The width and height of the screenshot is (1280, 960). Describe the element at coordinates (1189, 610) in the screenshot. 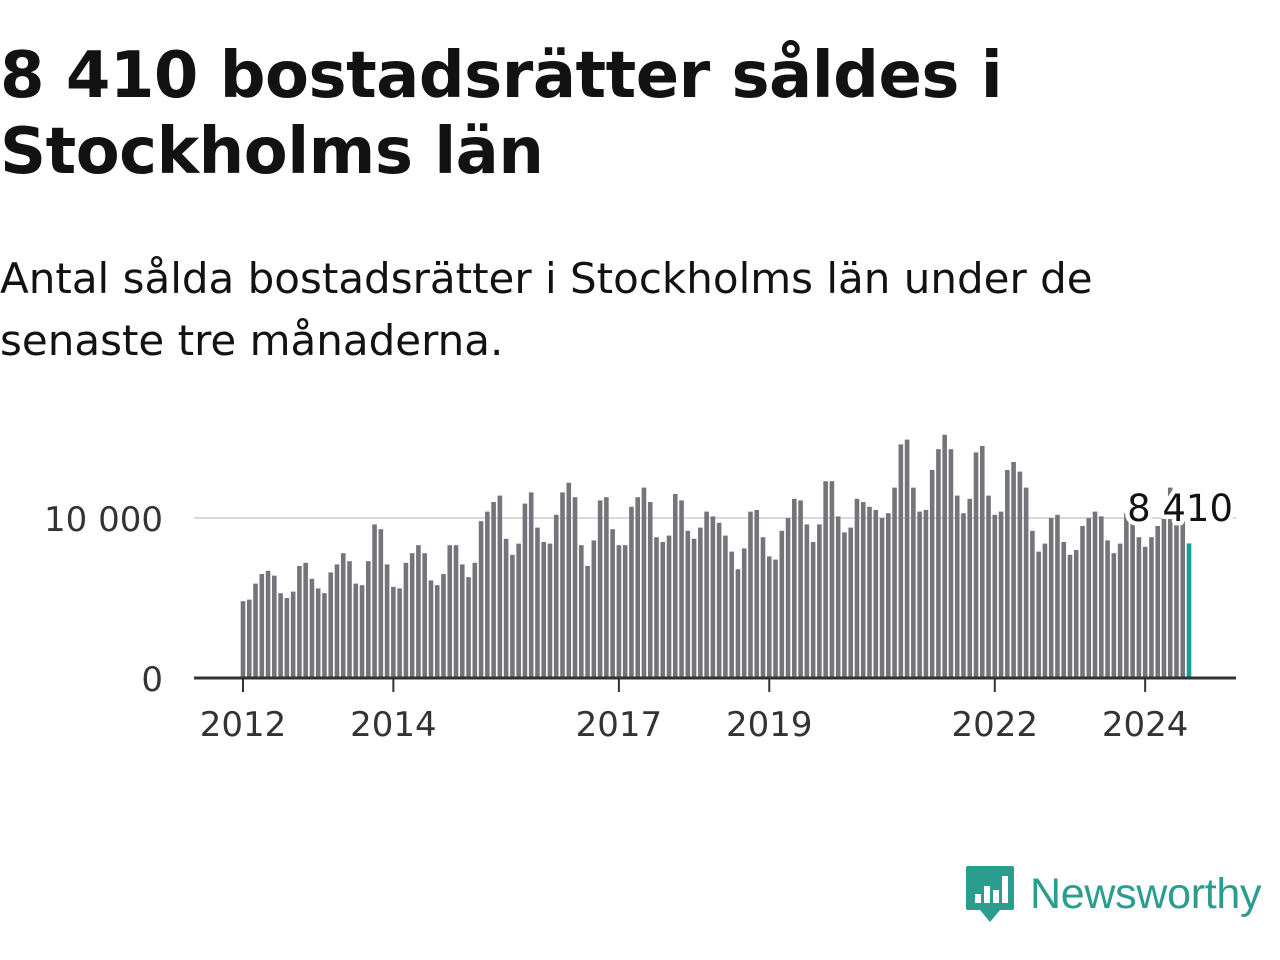

I see `bar-highlight` at that location.